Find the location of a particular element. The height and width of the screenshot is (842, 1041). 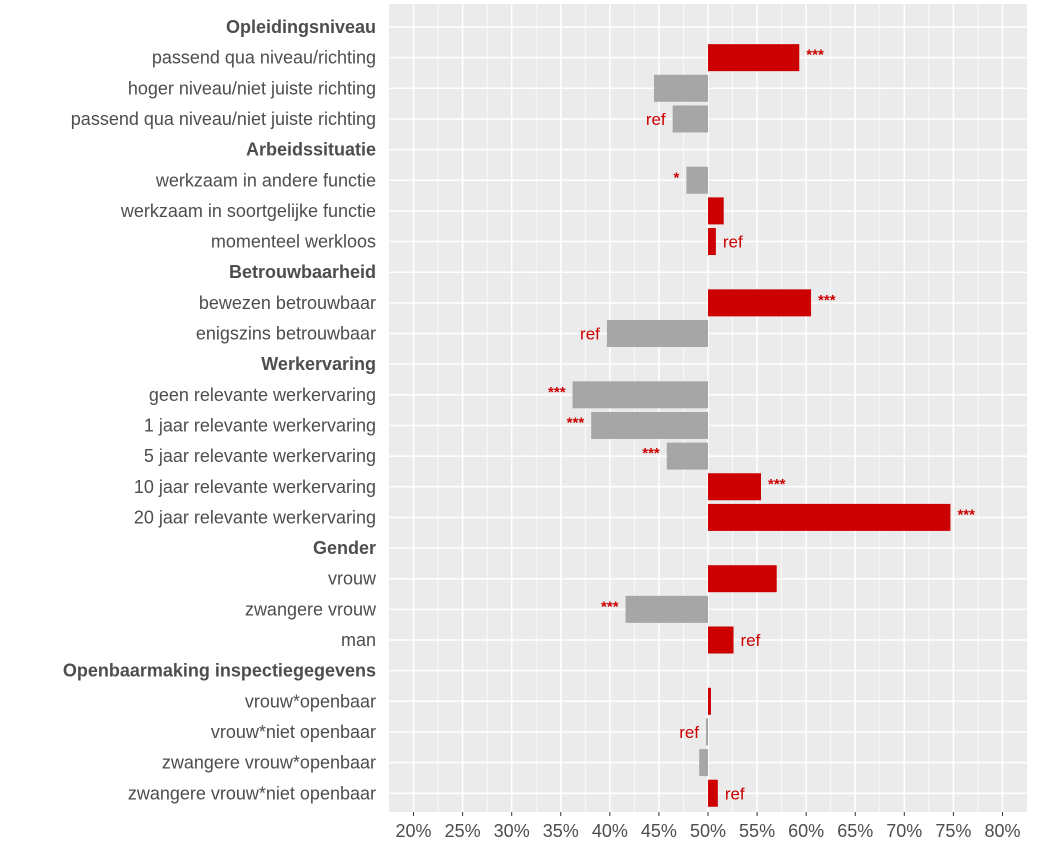

category-label-10-jaar-relevante-werkervaring: 10 jaar relevante werkervaring is located at coordinates (255, 487).